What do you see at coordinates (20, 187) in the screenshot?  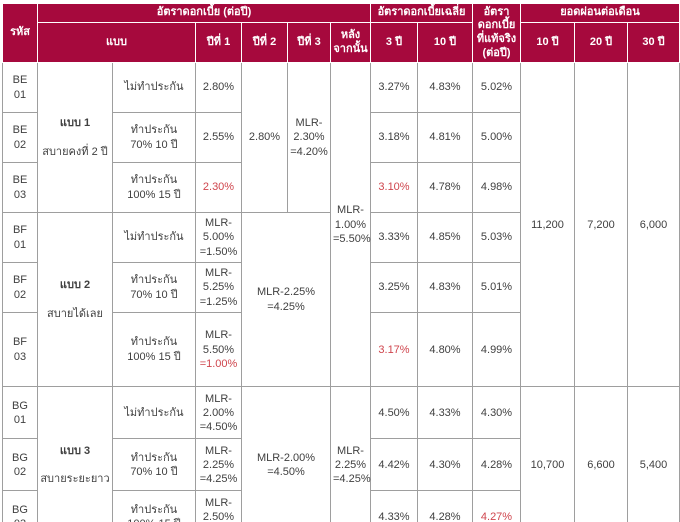 I see `cell-be03-code: BE 03` at bounding box center [20, 187].